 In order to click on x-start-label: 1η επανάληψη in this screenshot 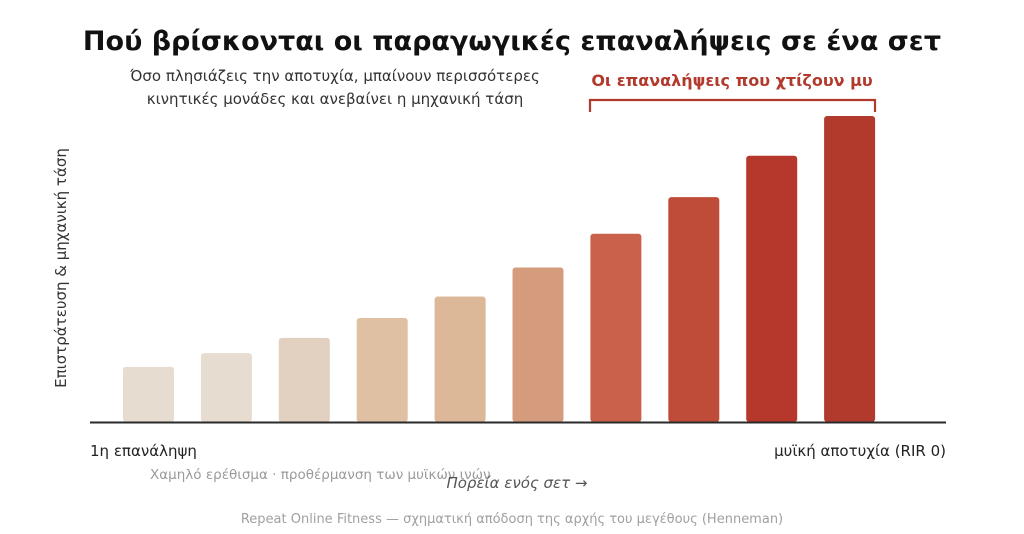, I will do `click(143, 451)`.